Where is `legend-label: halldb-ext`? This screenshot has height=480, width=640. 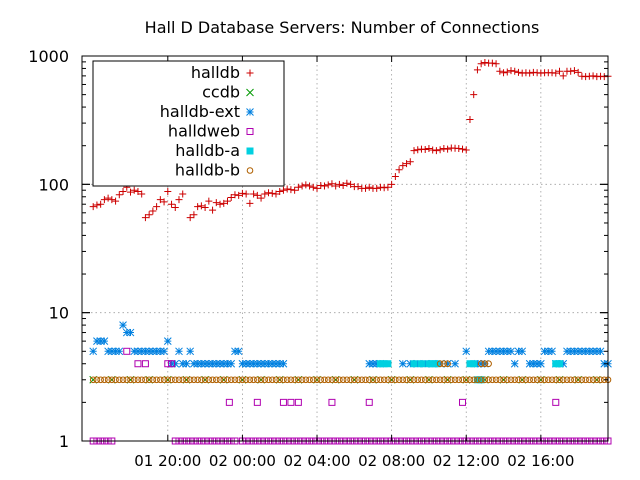
legend-label: halldb-ext is located at coordinates (200, 111).